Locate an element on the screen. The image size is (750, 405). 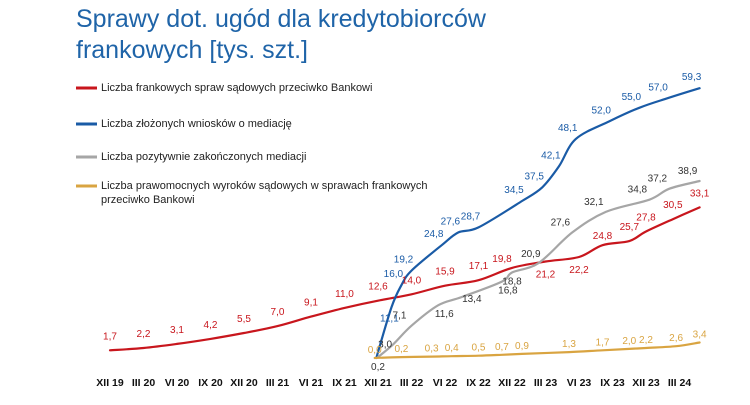
data-label-red-6: 9,1 is located at coordinates (311, 303).